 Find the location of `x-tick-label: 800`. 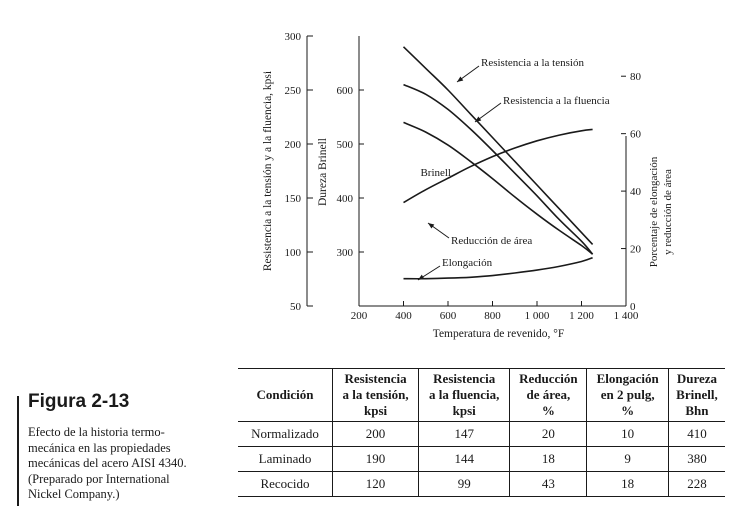

x-tick-label: 800 is located at coordinates (492, 316).